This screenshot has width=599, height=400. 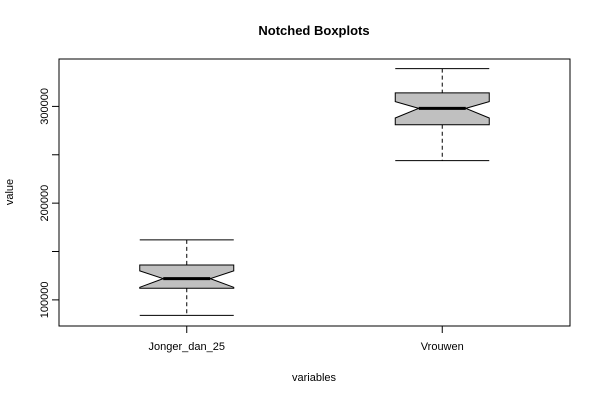 What do you see at coordinates (442, 347) in the screenshot?
I see `x-tick-label: Vrouwen` at bounding box center [442, 347].